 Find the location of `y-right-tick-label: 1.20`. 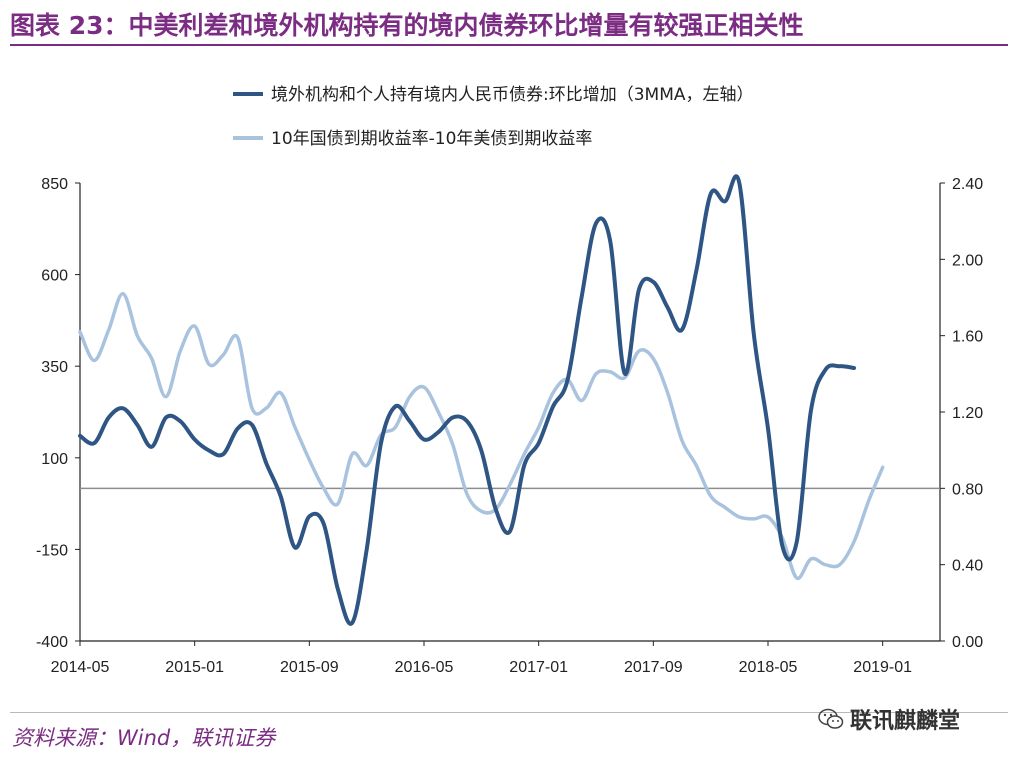

y-right-tick-label: 1.20 is located at coordinates (967, 413).